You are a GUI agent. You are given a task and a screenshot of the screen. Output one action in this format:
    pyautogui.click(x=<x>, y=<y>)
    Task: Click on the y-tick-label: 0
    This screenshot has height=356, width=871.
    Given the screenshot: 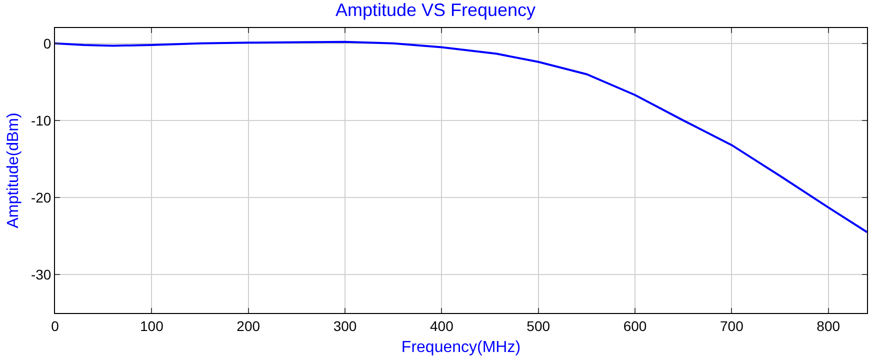 What is the action you would take?
    pyautogui.click(x=47, y=43)
    